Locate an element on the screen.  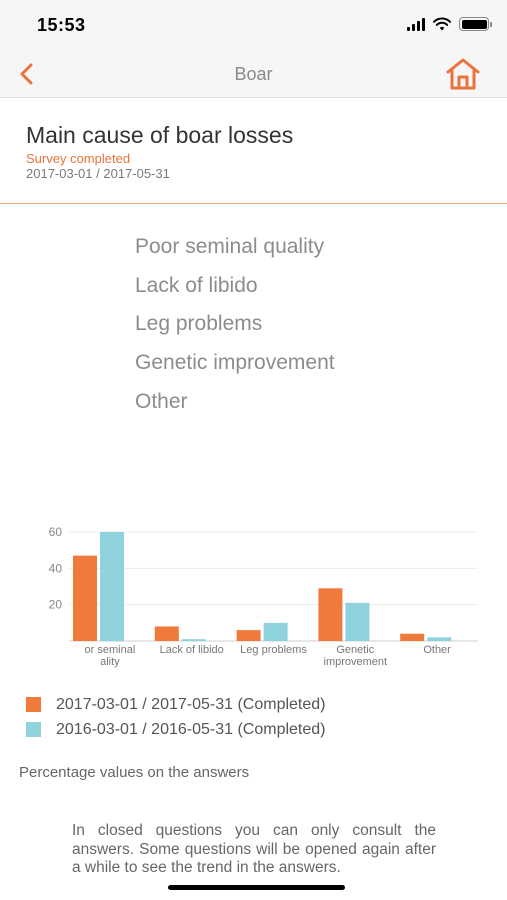
legend-label: 2017-03-01 / 2017-05-31 (Completed) is located at coordinates (191, 704).